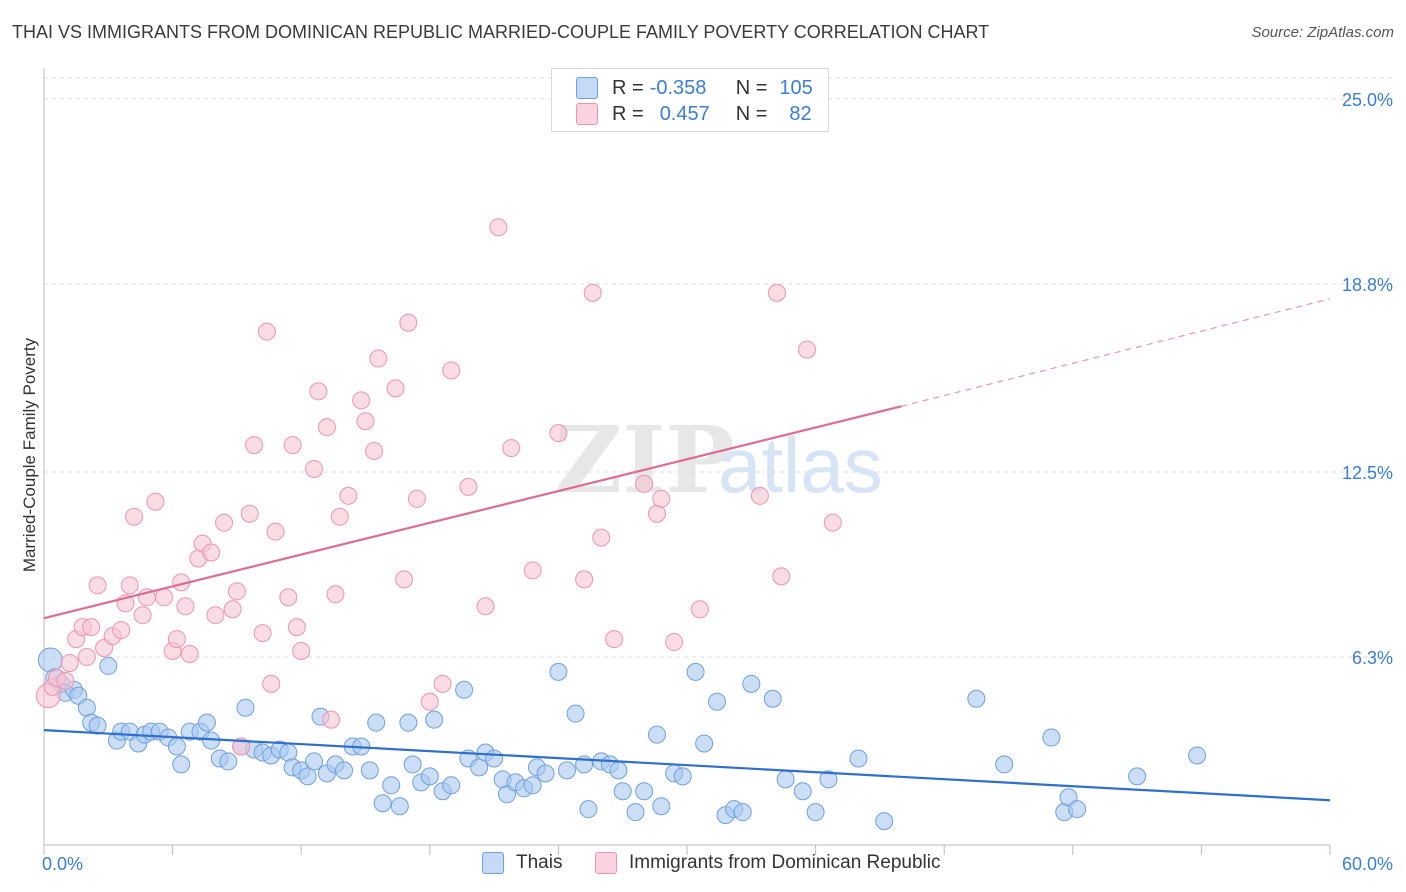 The width and height of the screenshot is (1406, 892). Describe the element at coordinates (644, 460) in the screenshot. I see `watermark-zip: ZIP` at that location.